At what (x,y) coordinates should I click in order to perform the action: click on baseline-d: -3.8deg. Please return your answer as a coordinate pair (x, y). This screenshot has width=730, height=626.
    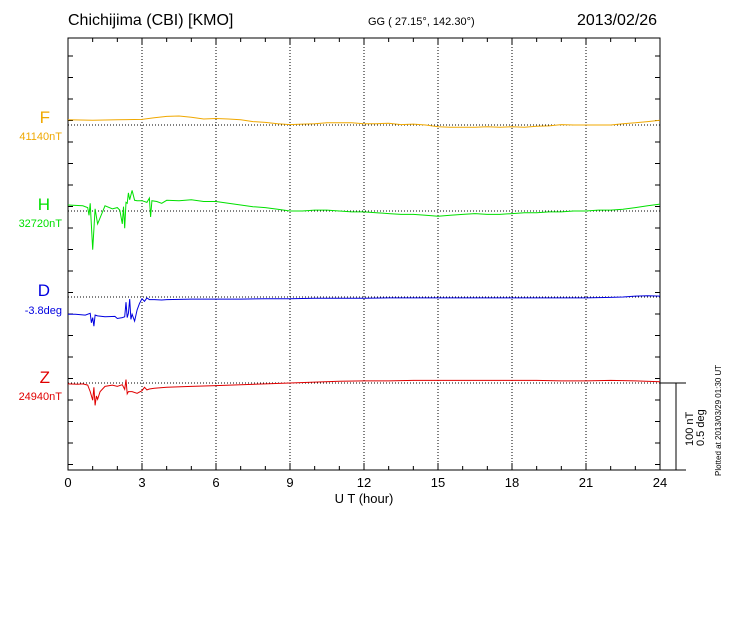
    Looking at the image, I should click on (43, 311).